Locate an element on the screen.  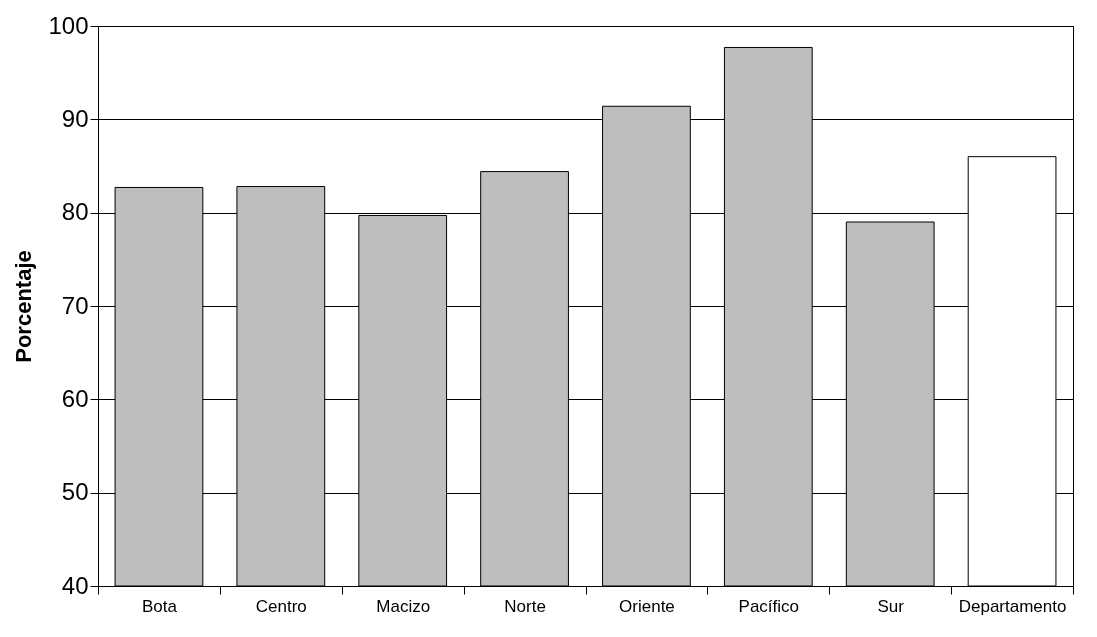
x-tick-label: Departamento is located at coordinates (1012, 606).